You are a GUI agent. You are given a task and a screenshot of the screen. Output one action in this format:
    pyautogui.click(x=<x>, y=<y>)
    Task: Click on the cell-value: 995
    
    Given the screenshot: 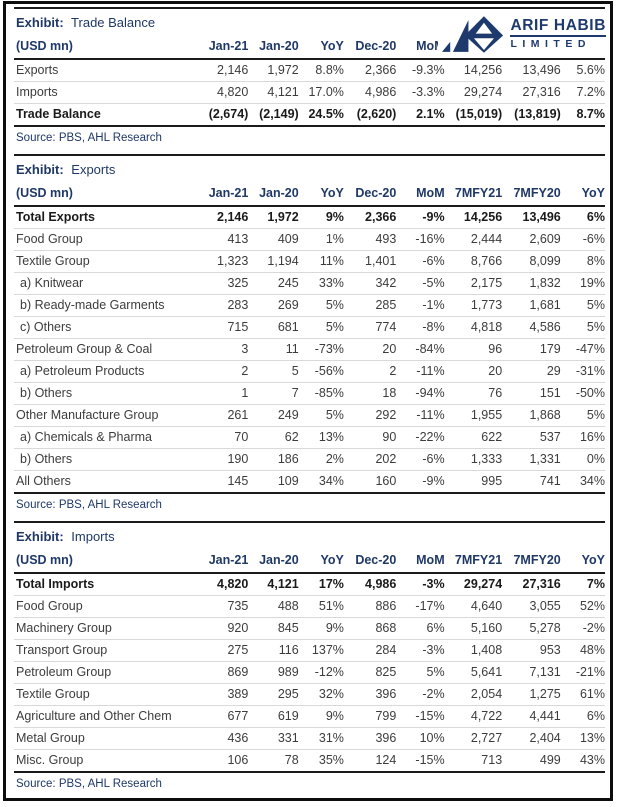 What is the action you would take?
    pyautogui.click(x=473, y=482)
    